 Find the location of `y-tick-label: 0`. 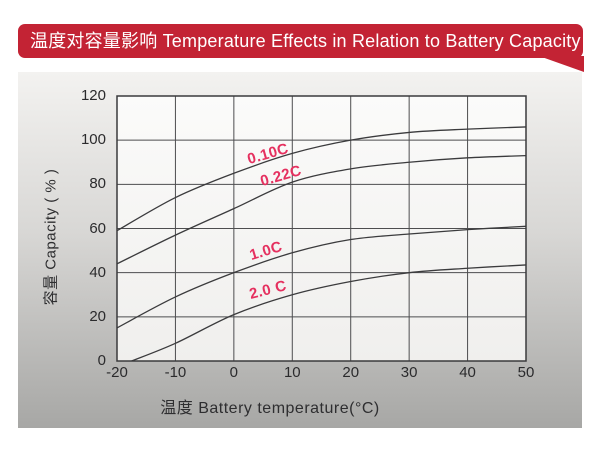

y-tick-label: 0 is located at coordinates (101, 360).